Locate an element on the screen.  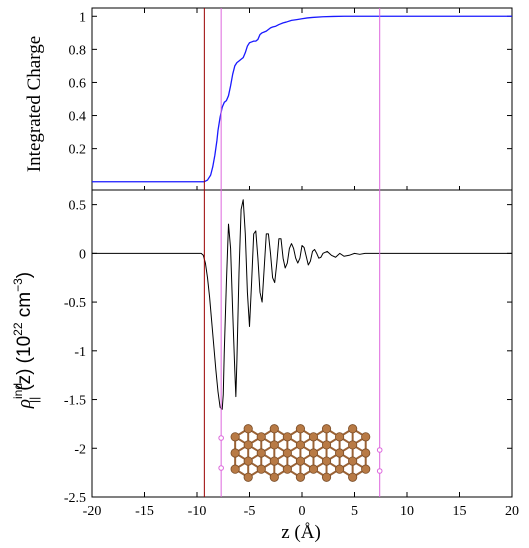
top-y-tick-label: 0.8 is located at coordinates (78, 50).